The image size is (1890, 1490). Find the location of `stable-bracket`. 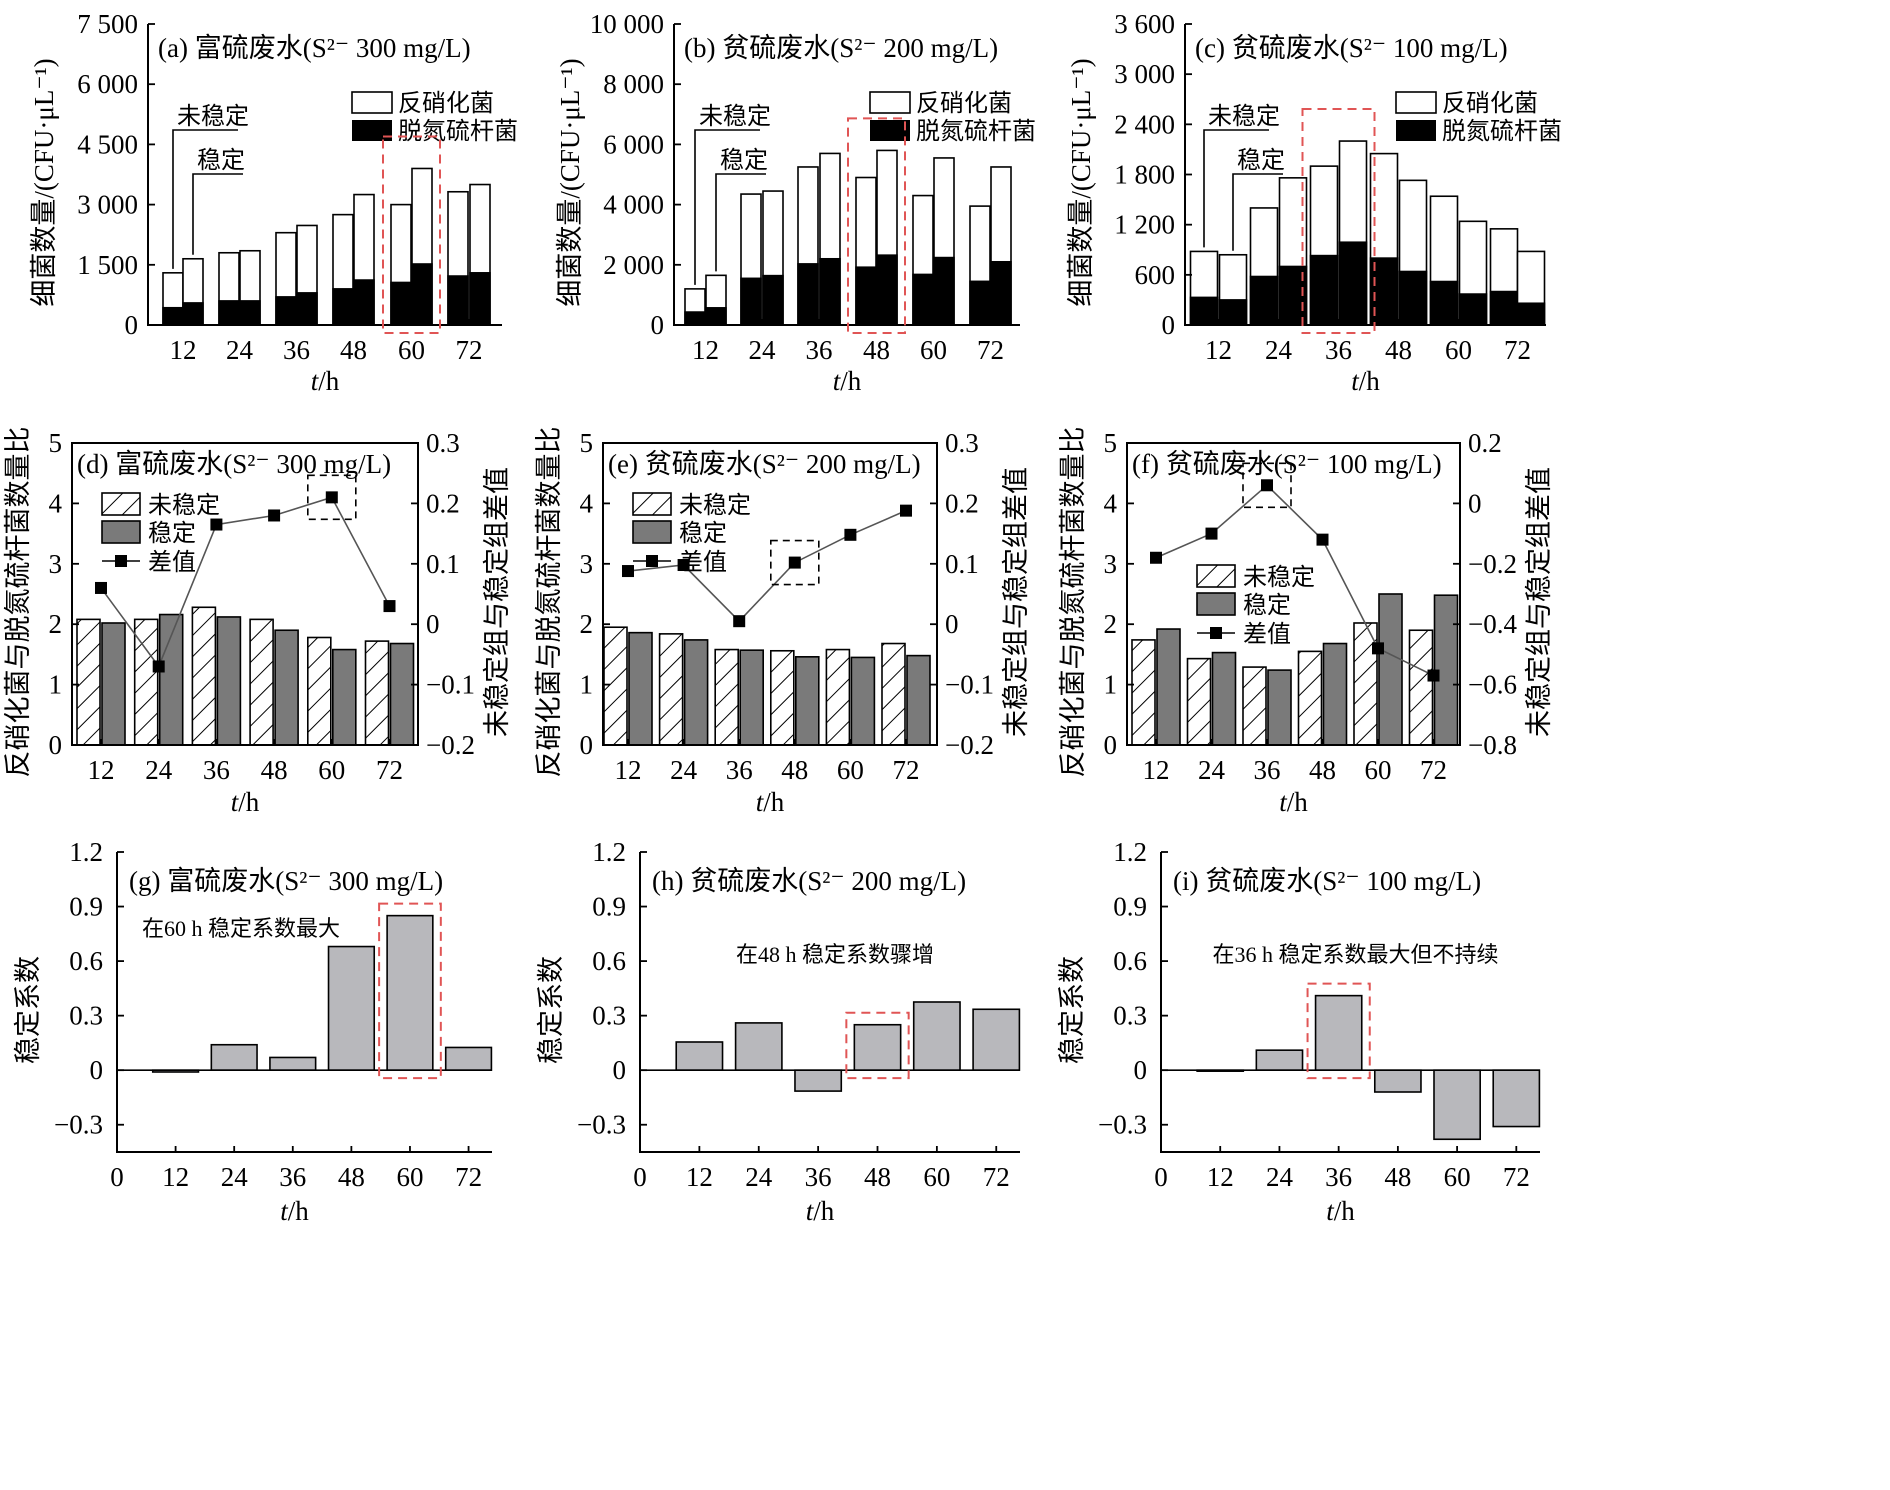

stable-bracket is located at coordinates (740, 222).